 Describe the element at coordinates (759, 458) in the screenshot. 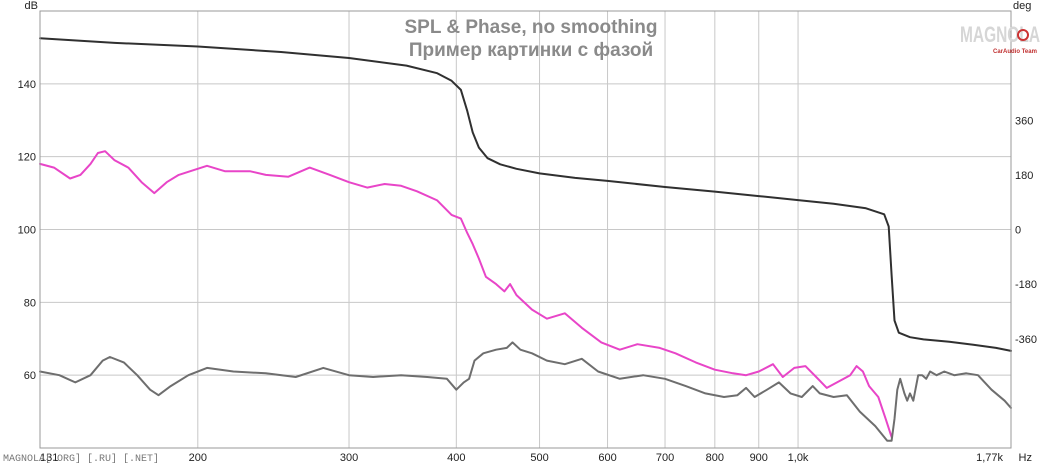

I see `x-tick-label: 900` at that location.